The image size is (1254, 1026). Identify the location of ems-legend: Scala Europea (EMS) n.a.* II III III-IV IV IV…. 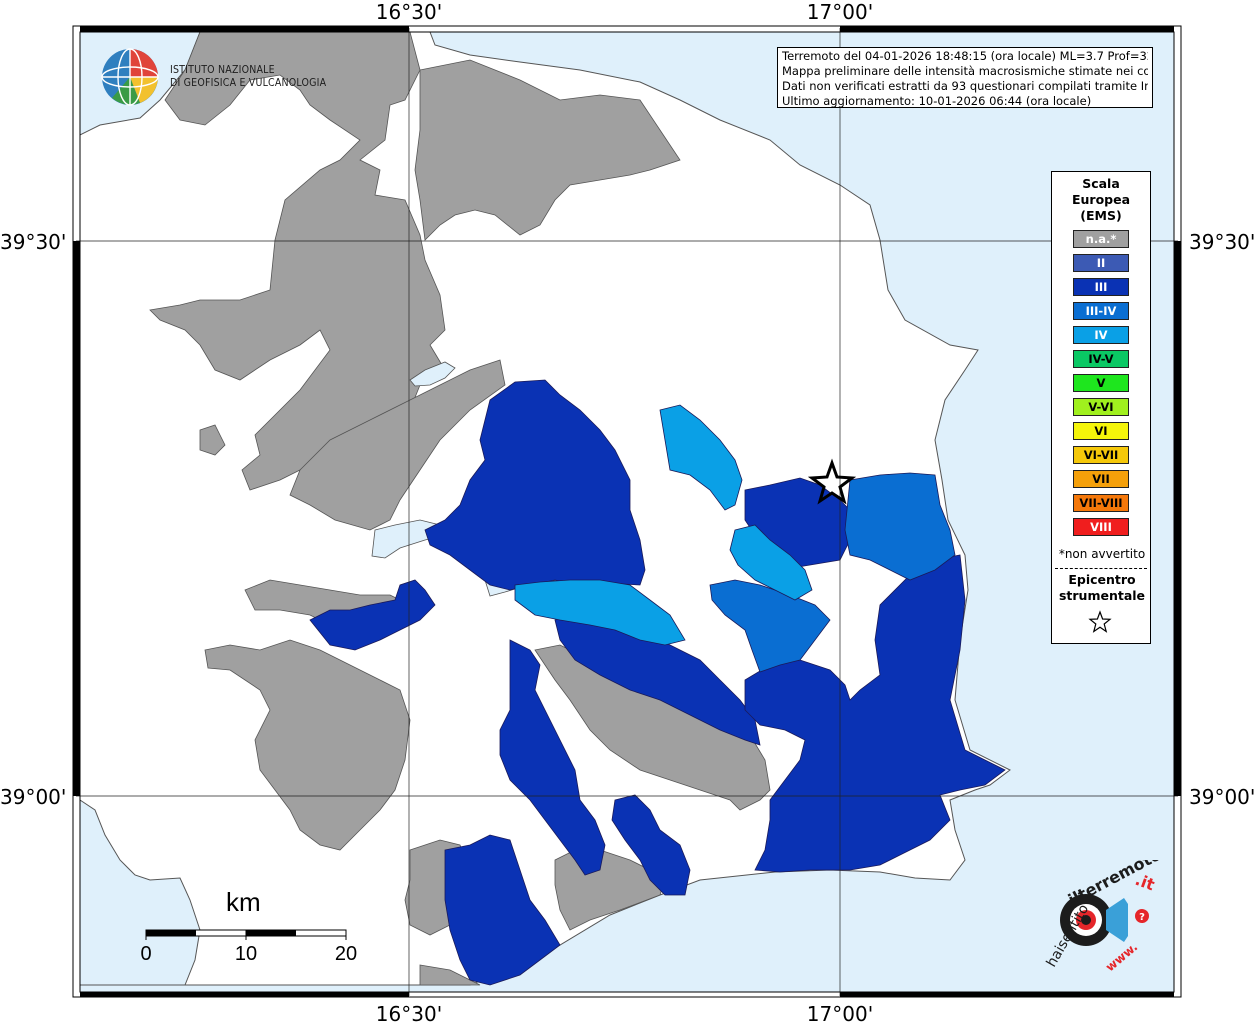
(1101, 407).